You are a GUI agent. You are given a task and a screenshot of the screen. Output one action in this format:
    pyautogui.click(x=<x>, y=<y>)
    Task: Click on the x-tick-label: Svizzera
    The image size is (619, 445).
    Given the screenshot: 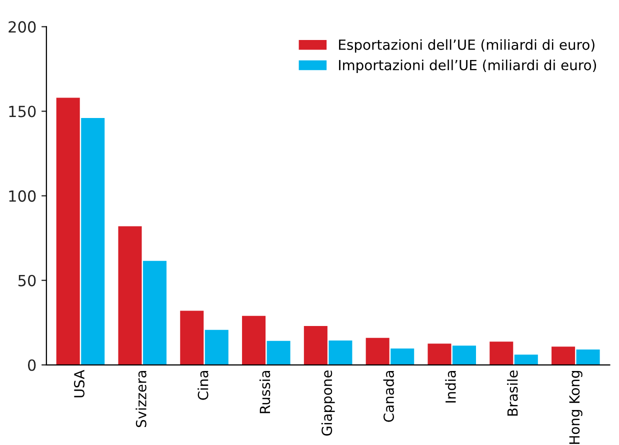 What is the action you would take?
    pyautogui.click(x=141, y=399)
    